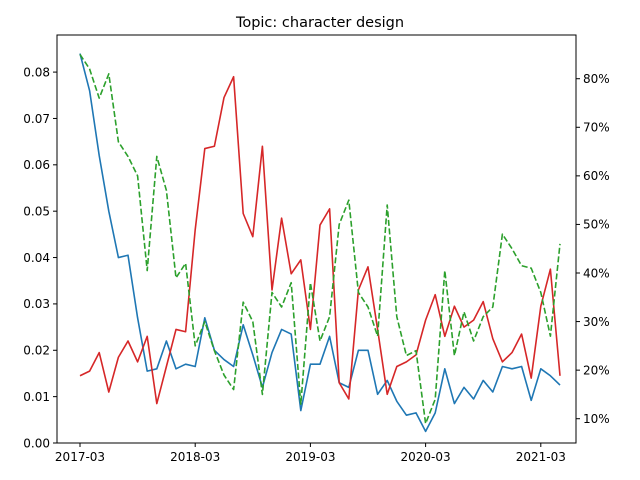  What do you see at coordinates (36, 258) in the screenshot?
I see `left-y-tick-label: 0.04` at bounding box center [36, 258].